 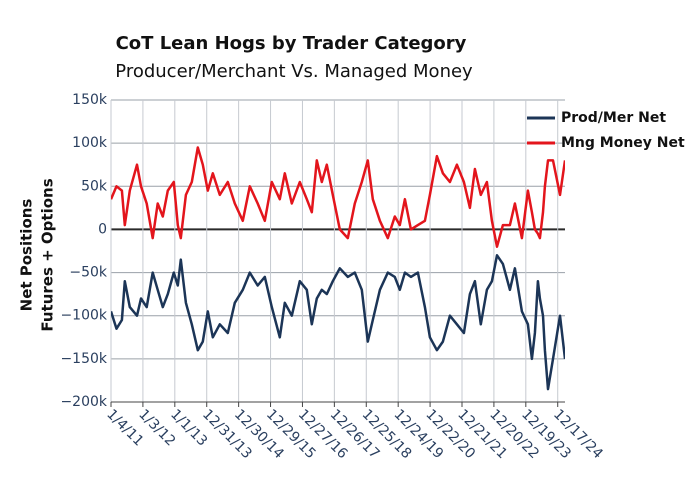 What do you see at coordinates (27, 255) in the screenshot?
I see `y-axis-title: Net Positions` at bounding box center [27, 255].